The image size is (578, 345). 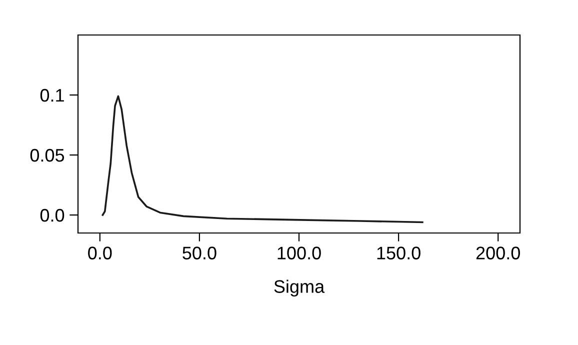 What do you see at coordinates (398, 253) in the screenshot?
I see `x-tick-label: 150.0` at bounding box center [398, 253].